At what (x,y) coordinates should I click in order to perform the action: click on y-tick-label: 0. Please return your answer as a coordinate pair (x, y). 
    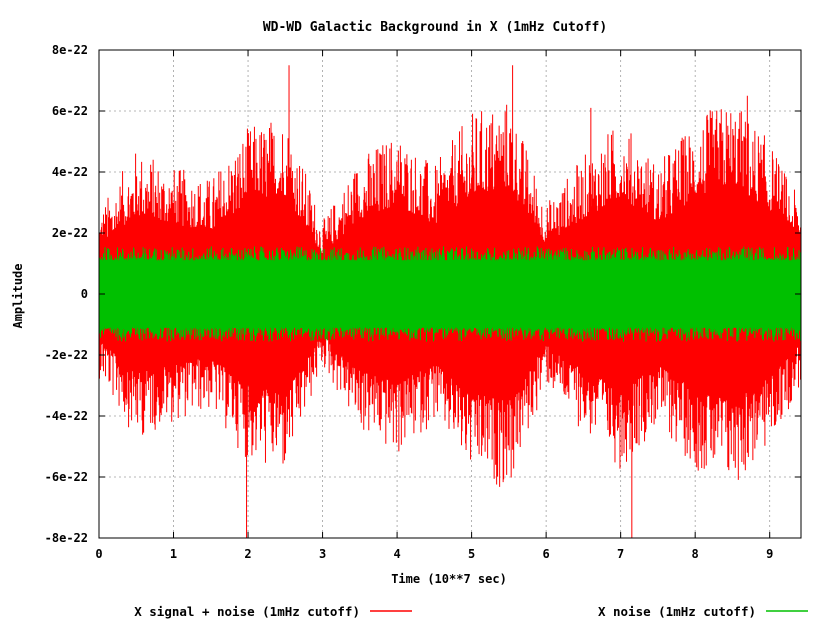
    Looking at the image, I should click on (84, 294).